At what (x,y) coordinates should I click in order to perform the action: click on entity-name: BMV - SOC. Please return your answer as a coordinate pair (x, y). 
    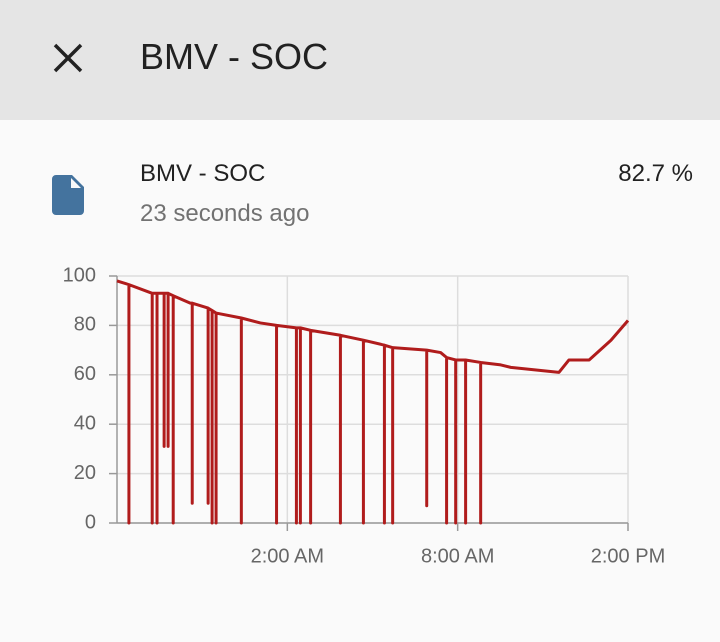
    Looking at the image, I should click on (203, 173).